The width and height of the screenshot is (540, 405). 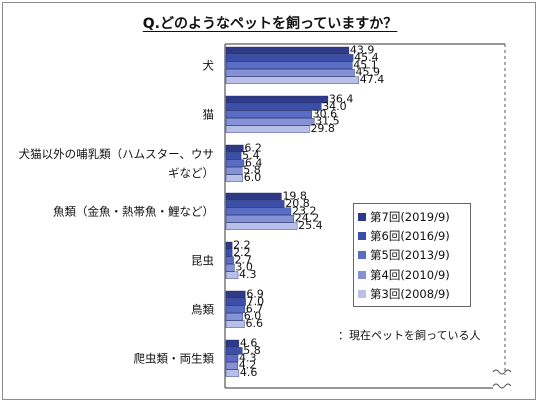 What do you see at coordinates (256, 301) in the screenshot?
I see `data-label: 7.0` at bounding box center [256, 301].